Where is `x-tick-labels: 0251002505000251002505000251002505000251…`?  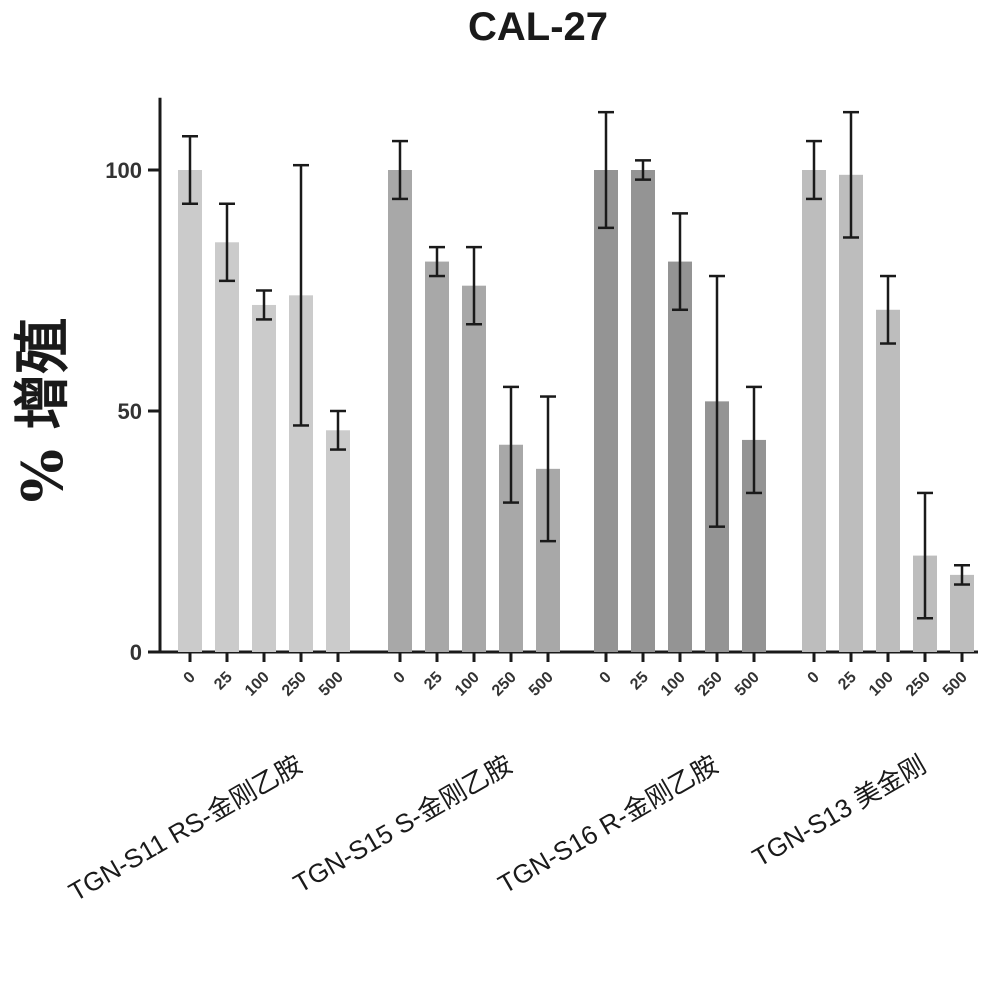
x-tick-labels: 0251002505000251002505000251002505000251… is located at coordinates (576, 684).